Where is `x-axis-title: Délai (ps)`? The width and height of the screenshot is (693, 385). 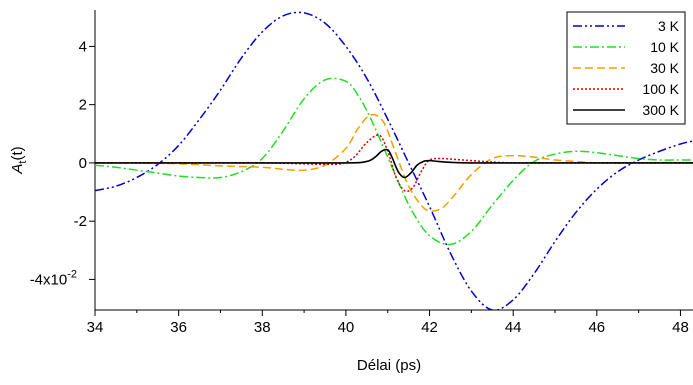
x-axis-title: Délai (ps) is located at coordinates (389, 365).